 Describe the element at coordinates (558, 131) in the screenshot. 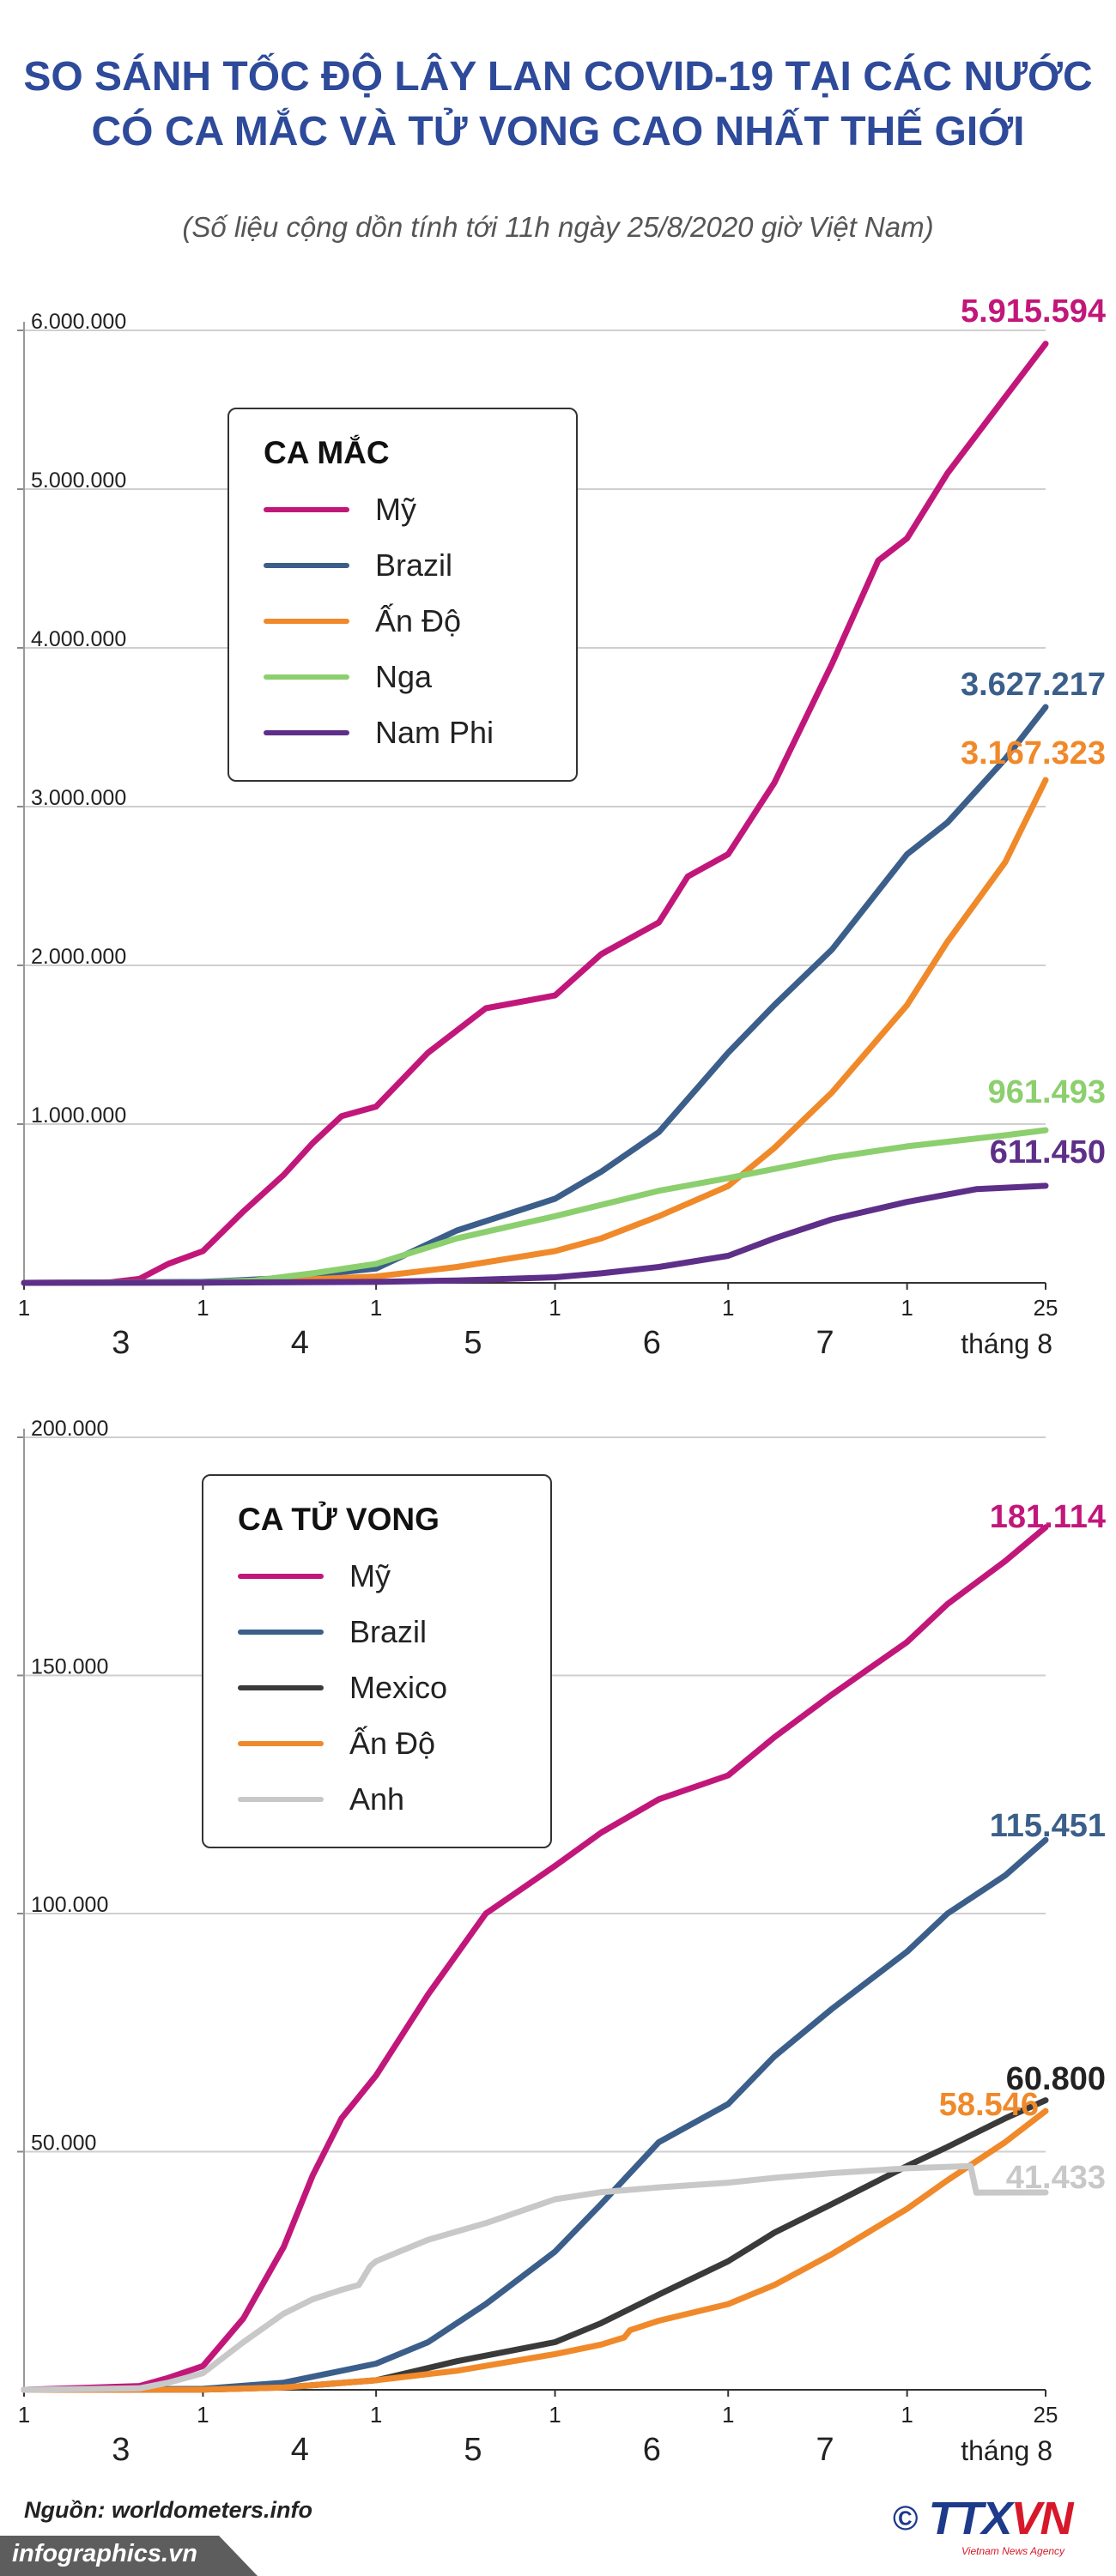

I see `title-line-2: CÓ CA MẮC VÀ TỬ VONG CAO NHẤT THẾ GIỚI` at that location.